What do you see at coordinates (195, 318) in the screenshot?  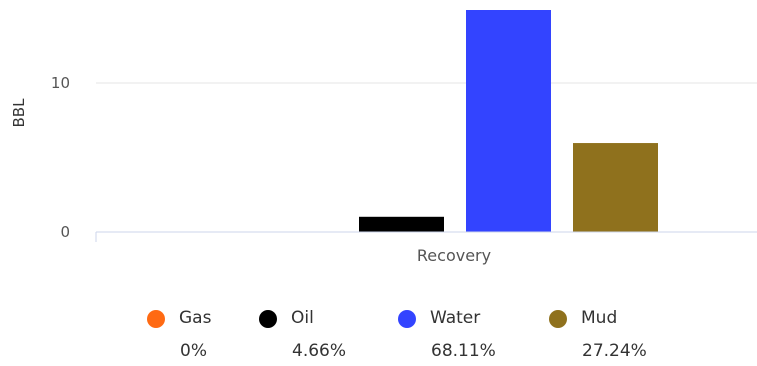 I see `legend-label-gas: Gas` at bounding box center [195, 318].